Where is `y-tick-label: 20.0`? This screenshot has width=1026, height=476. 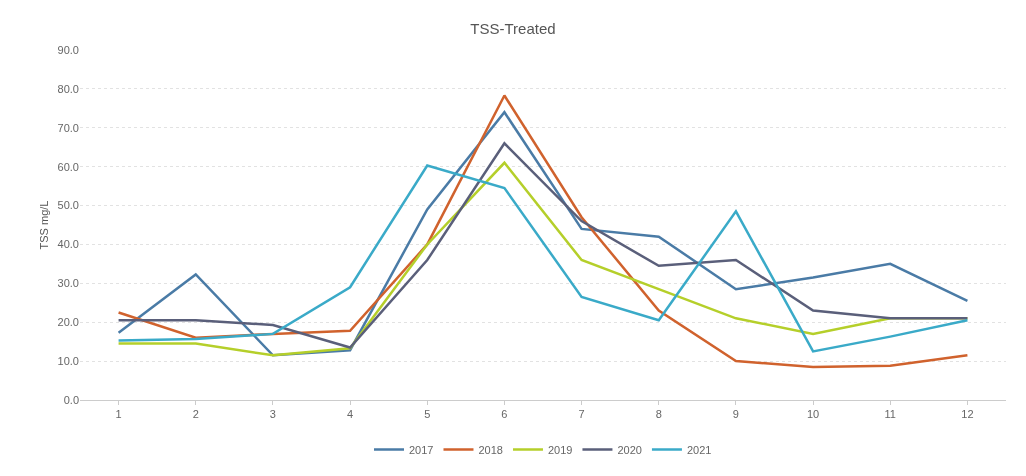
y-tick-label: 20.0 is located at coordinates (68, 322).